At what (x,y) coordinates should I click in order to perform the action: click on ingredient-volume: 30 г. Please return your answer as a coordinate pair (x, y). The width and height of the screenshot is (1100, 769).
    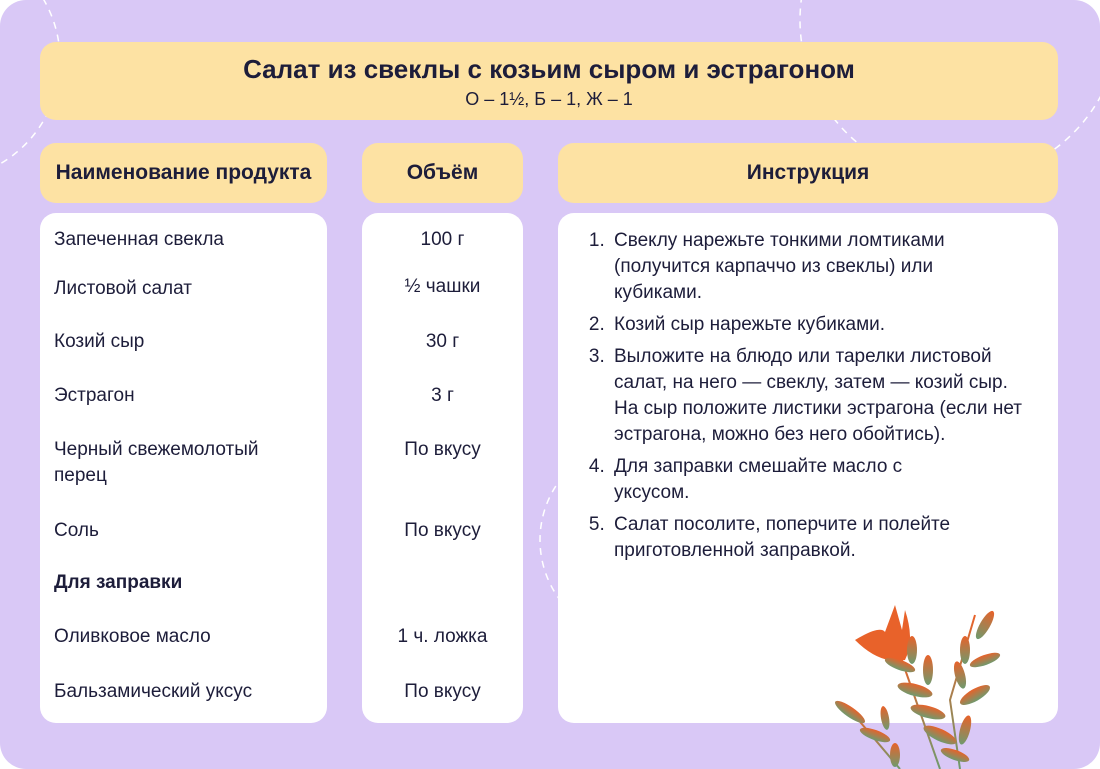
    Looking at the image, I should click on (442, 341).